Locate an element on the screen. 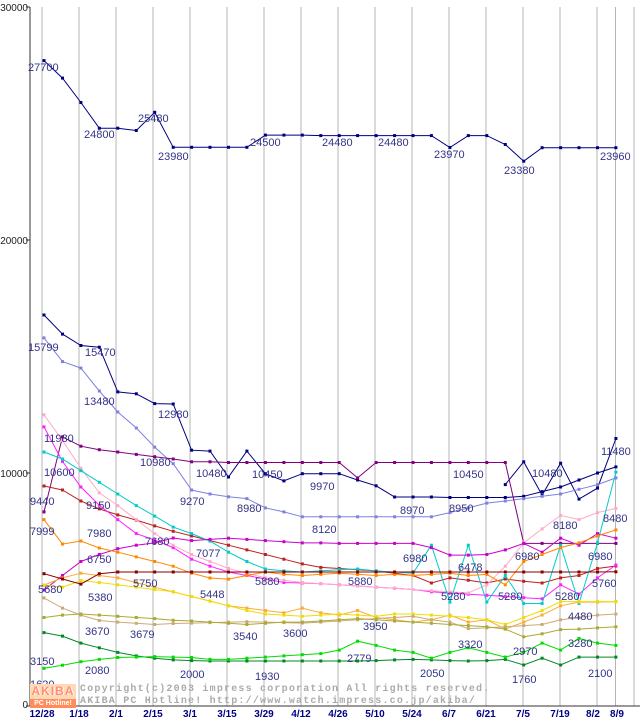 The image size is (640, 720). x-tick-label: 6/7 is located at coordinates (449, 714).